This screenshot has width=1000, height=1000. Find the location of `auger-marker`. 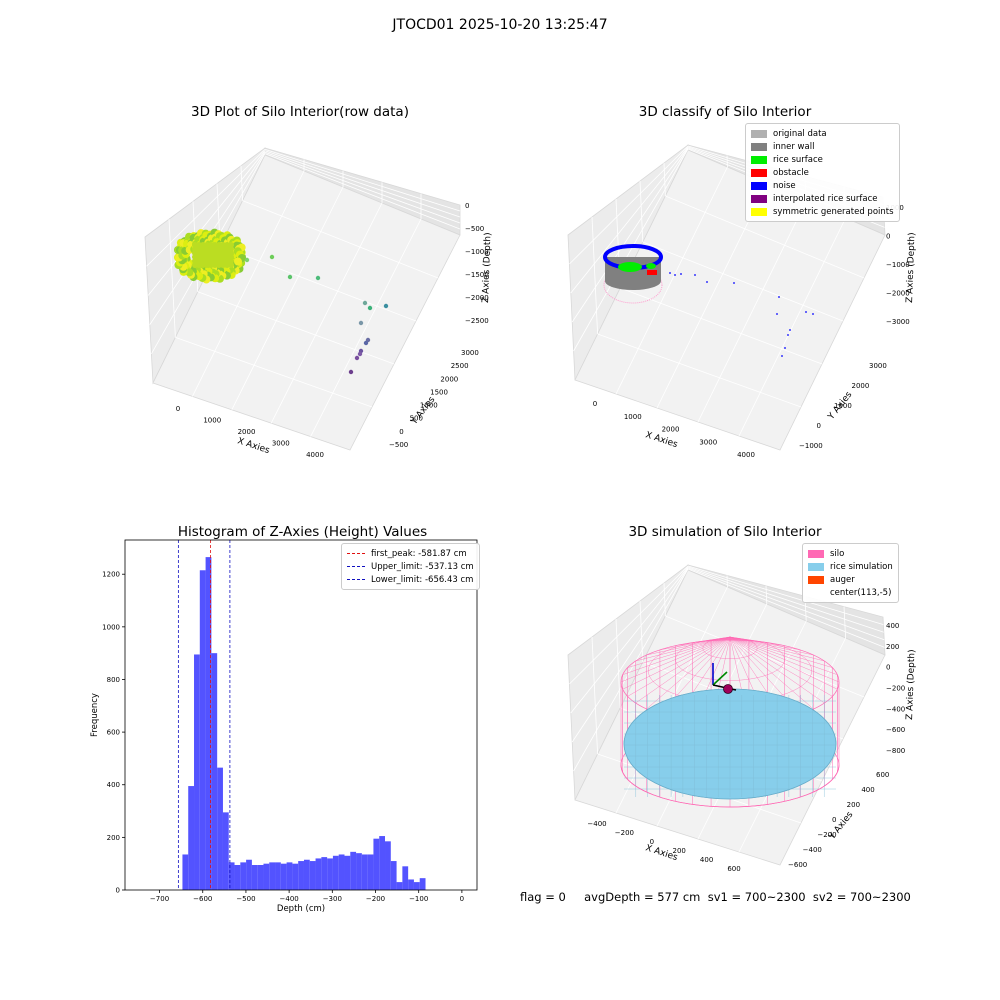

auger-marker is located at coordinates (728, 689).